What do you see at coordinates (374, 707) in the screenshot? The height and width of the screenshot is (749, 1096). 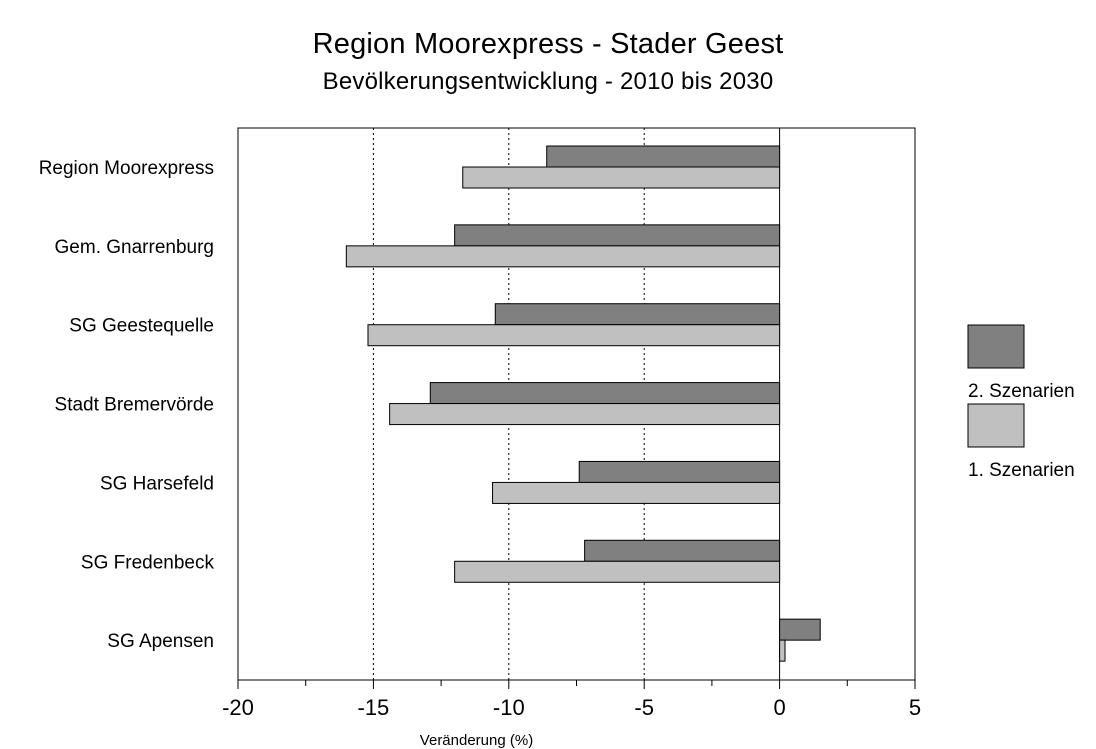 I see `x-tick-label: -15` at bounding box center [374, 707].